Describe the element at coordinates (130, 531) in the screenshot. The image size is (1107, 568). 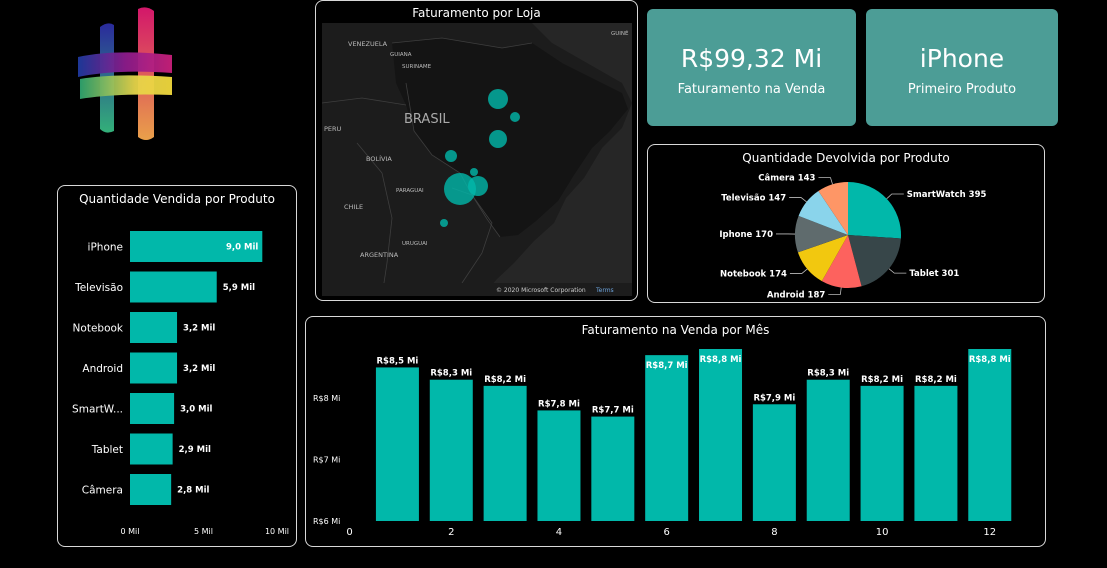
I see `x-tick-label: 0 Mil` at that location.